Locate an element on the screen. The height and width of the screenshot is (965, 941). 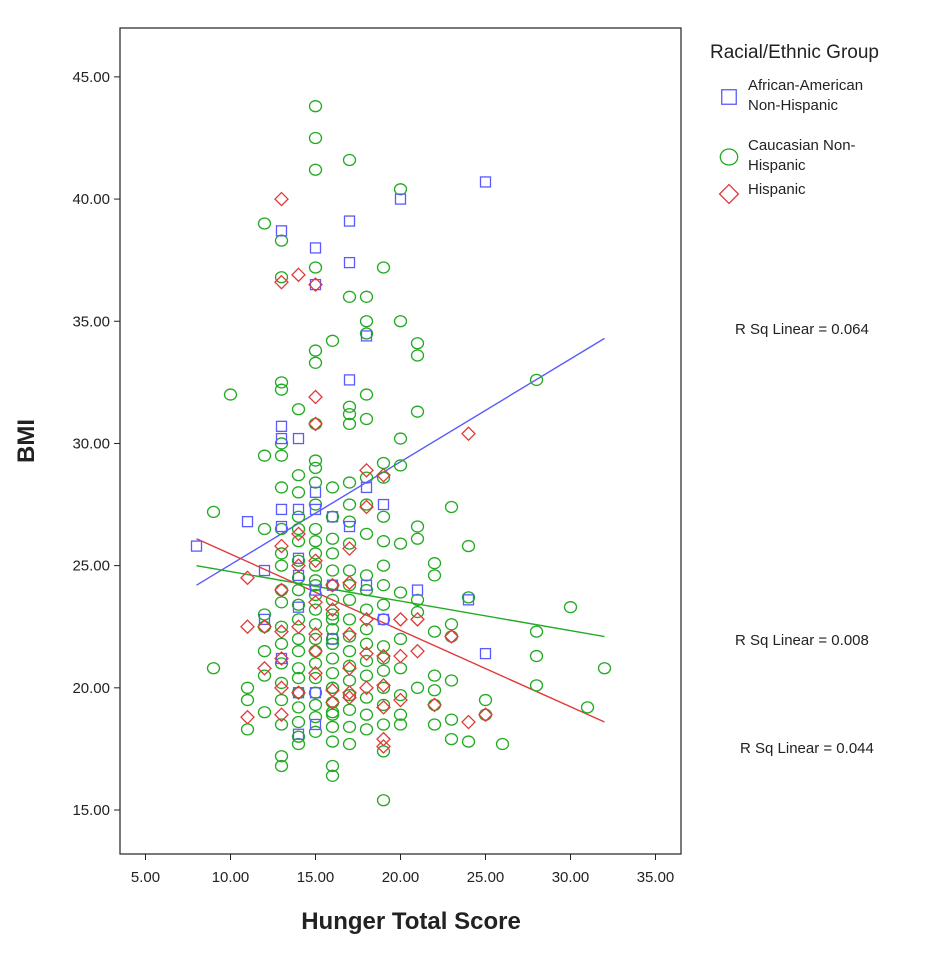
y-tick-label: 35.00 is located at coordinates (91, 321).